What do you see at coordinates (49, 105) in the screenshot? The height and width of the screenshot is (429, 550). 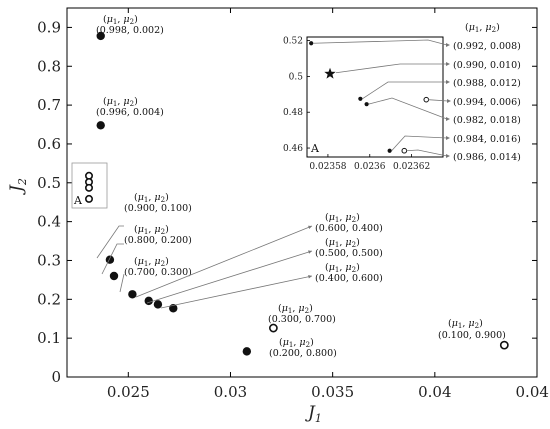 I see `y-tick-label: 0.7` at bounding box center [49, 105].